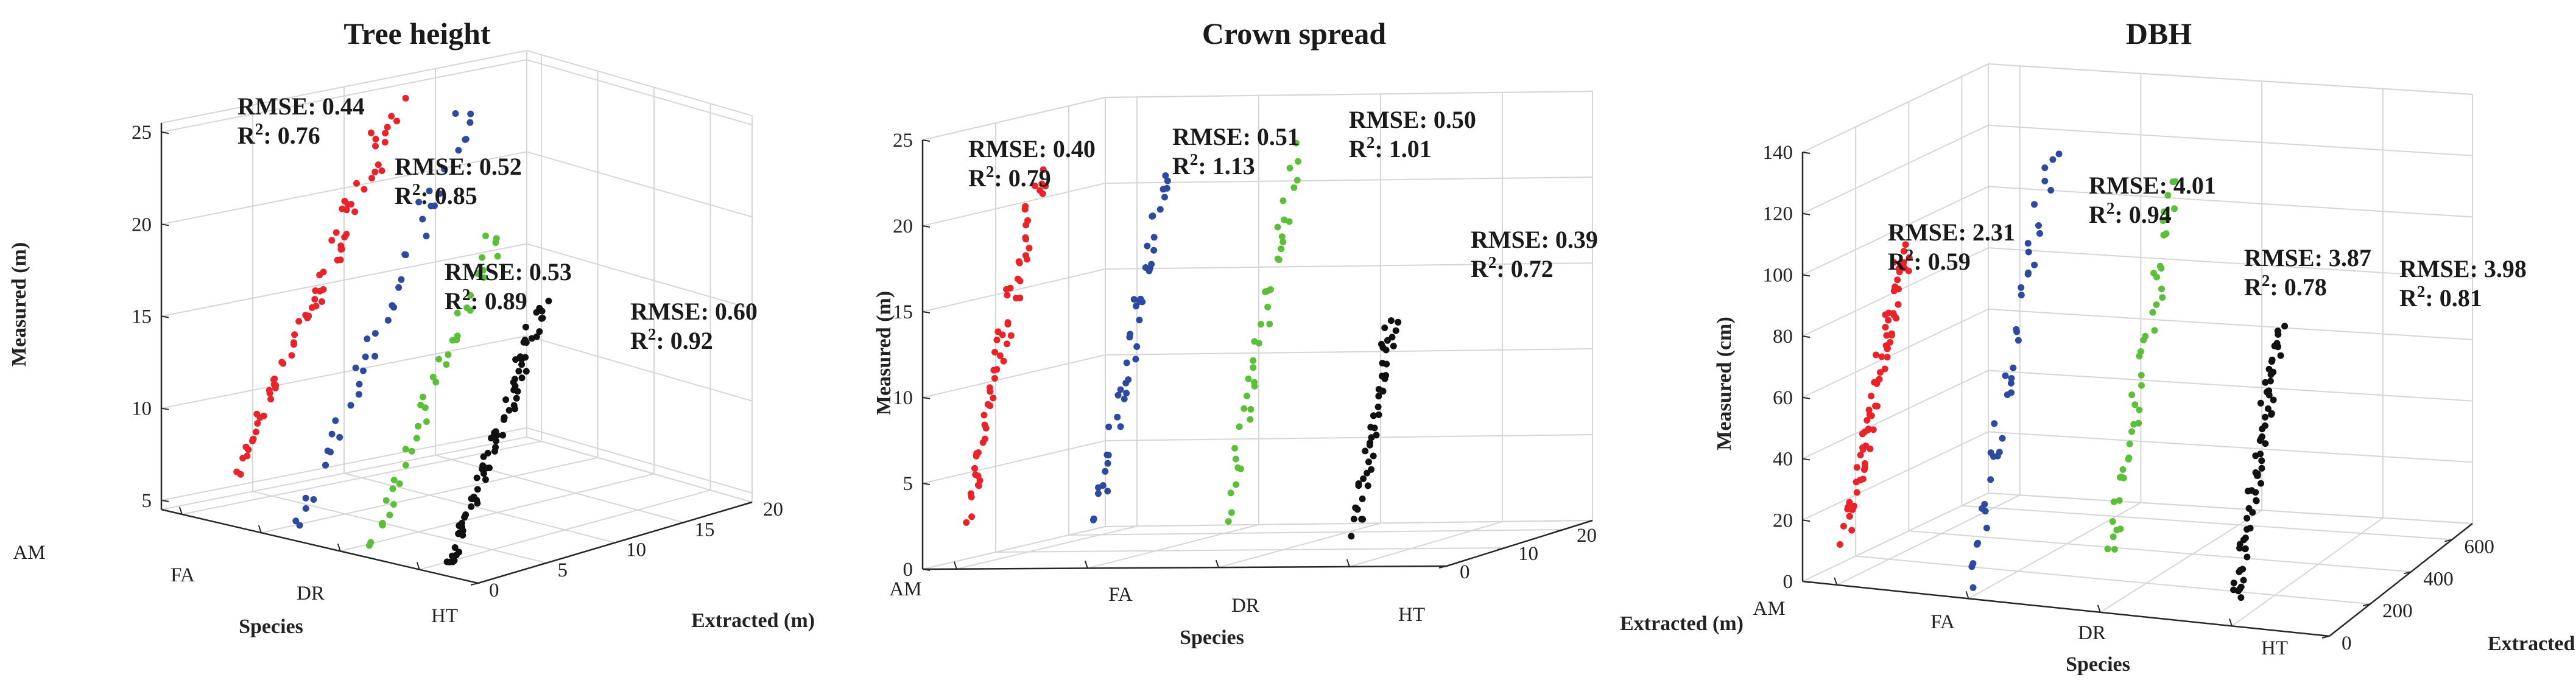 Image resolution: width=2576 pixels, height=697 pixels. Describe the element at coordinates (417, 33) in the screenshot. I see `chart-title: Tree height` at that location.